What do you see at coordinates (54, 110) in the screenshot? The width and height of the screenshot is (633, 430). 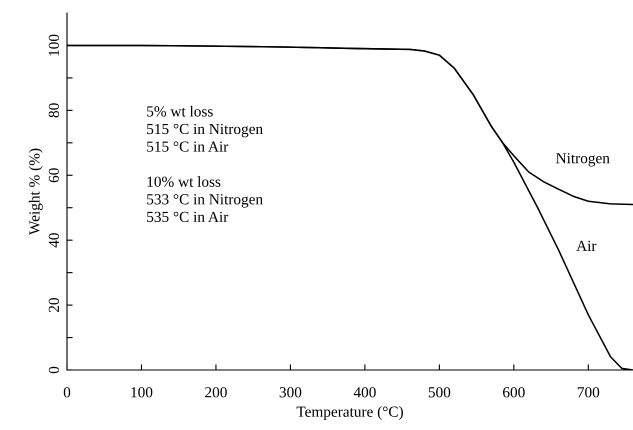 I see `y-tick-label: 80` at bounding box center [54, 110].